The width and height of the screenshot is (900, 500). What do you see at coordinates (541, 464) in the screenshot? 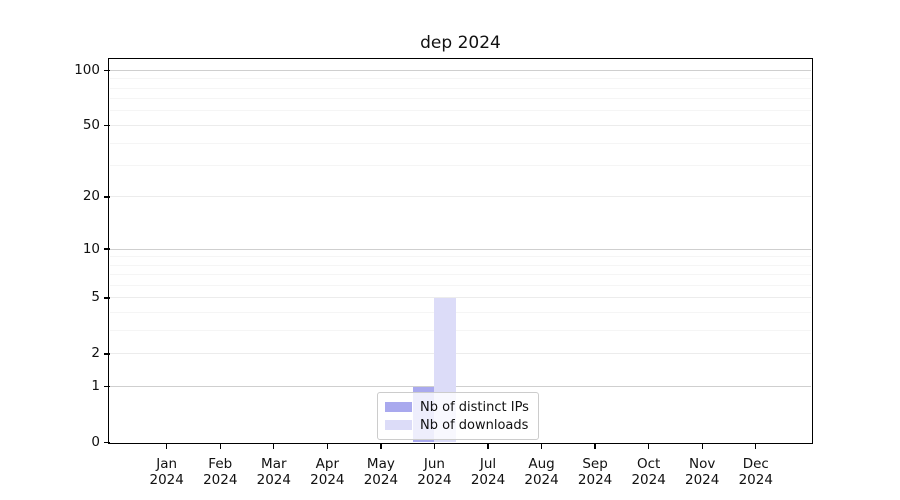
I see `x-tick-month: Aug` at bounding box center [541, 464].